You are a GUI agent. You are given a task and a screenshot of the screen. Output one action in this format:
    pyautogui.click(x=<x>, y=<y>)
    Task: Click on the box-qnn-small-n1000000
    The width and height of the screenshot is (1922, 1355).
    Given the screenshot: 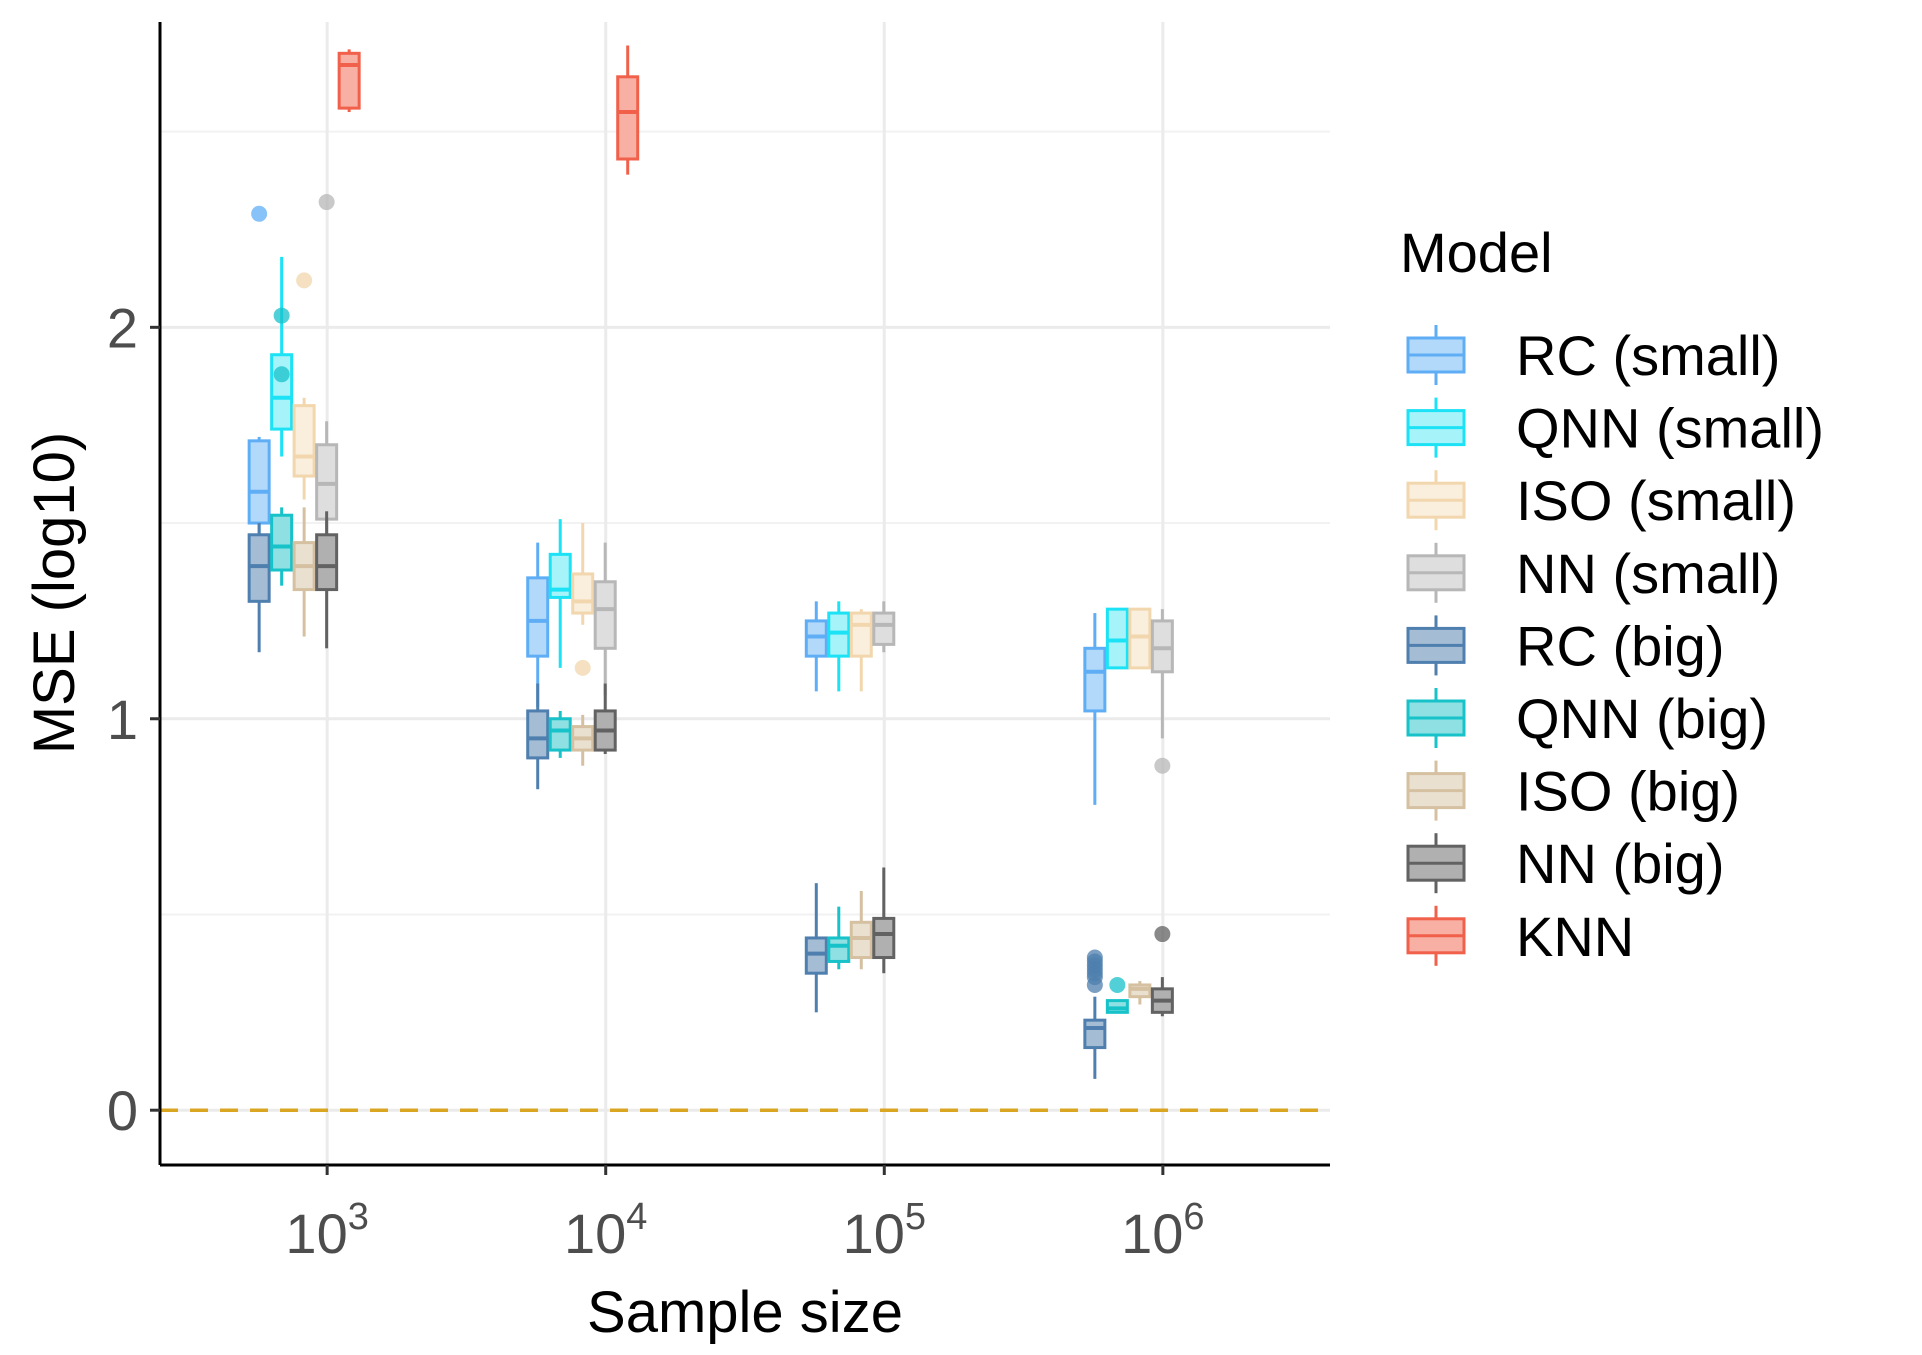 What is the action you would take?
    pyautogui.click(x=1117, y=638)
    